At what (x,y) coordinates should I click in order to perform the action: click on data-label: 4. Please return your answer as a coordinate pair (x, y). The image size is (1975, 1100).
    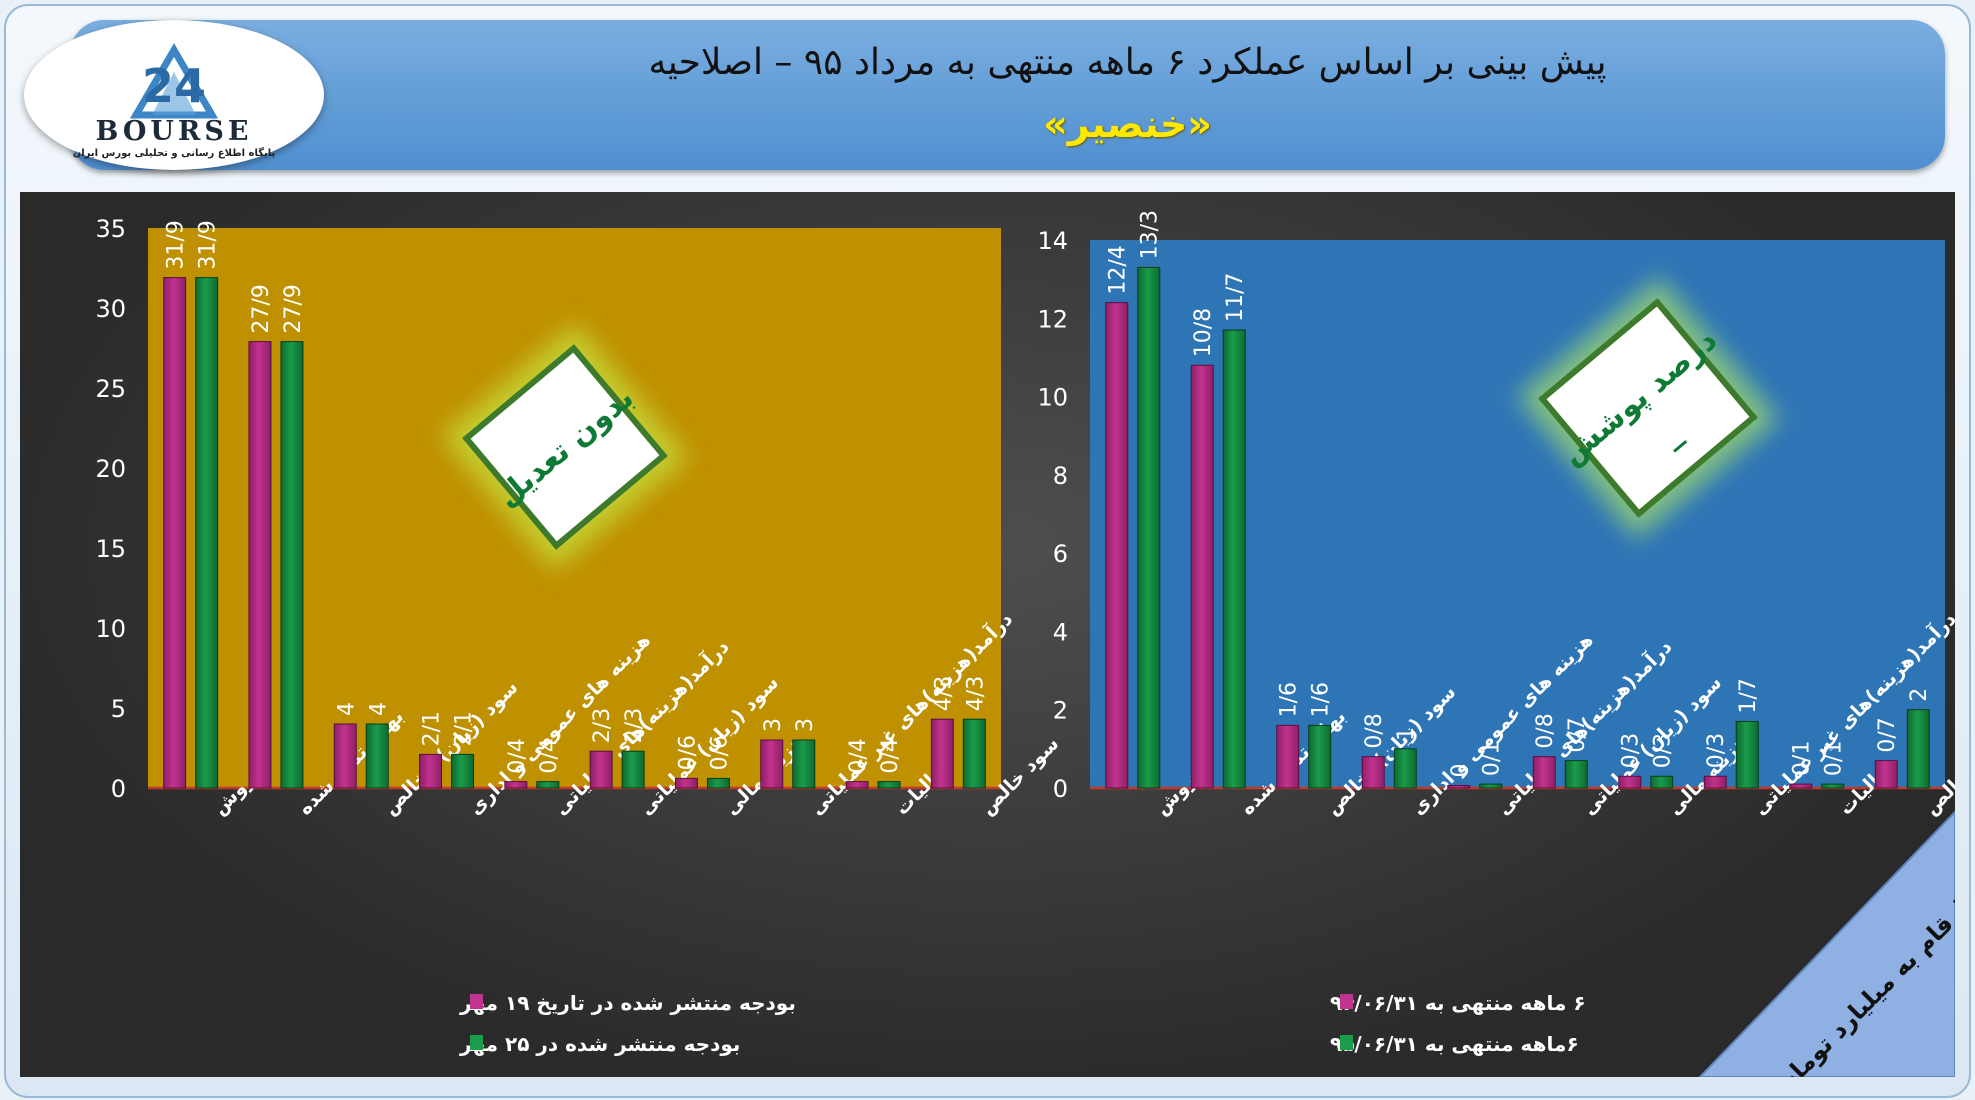
    Looking at the image, I should click on (378, 709).